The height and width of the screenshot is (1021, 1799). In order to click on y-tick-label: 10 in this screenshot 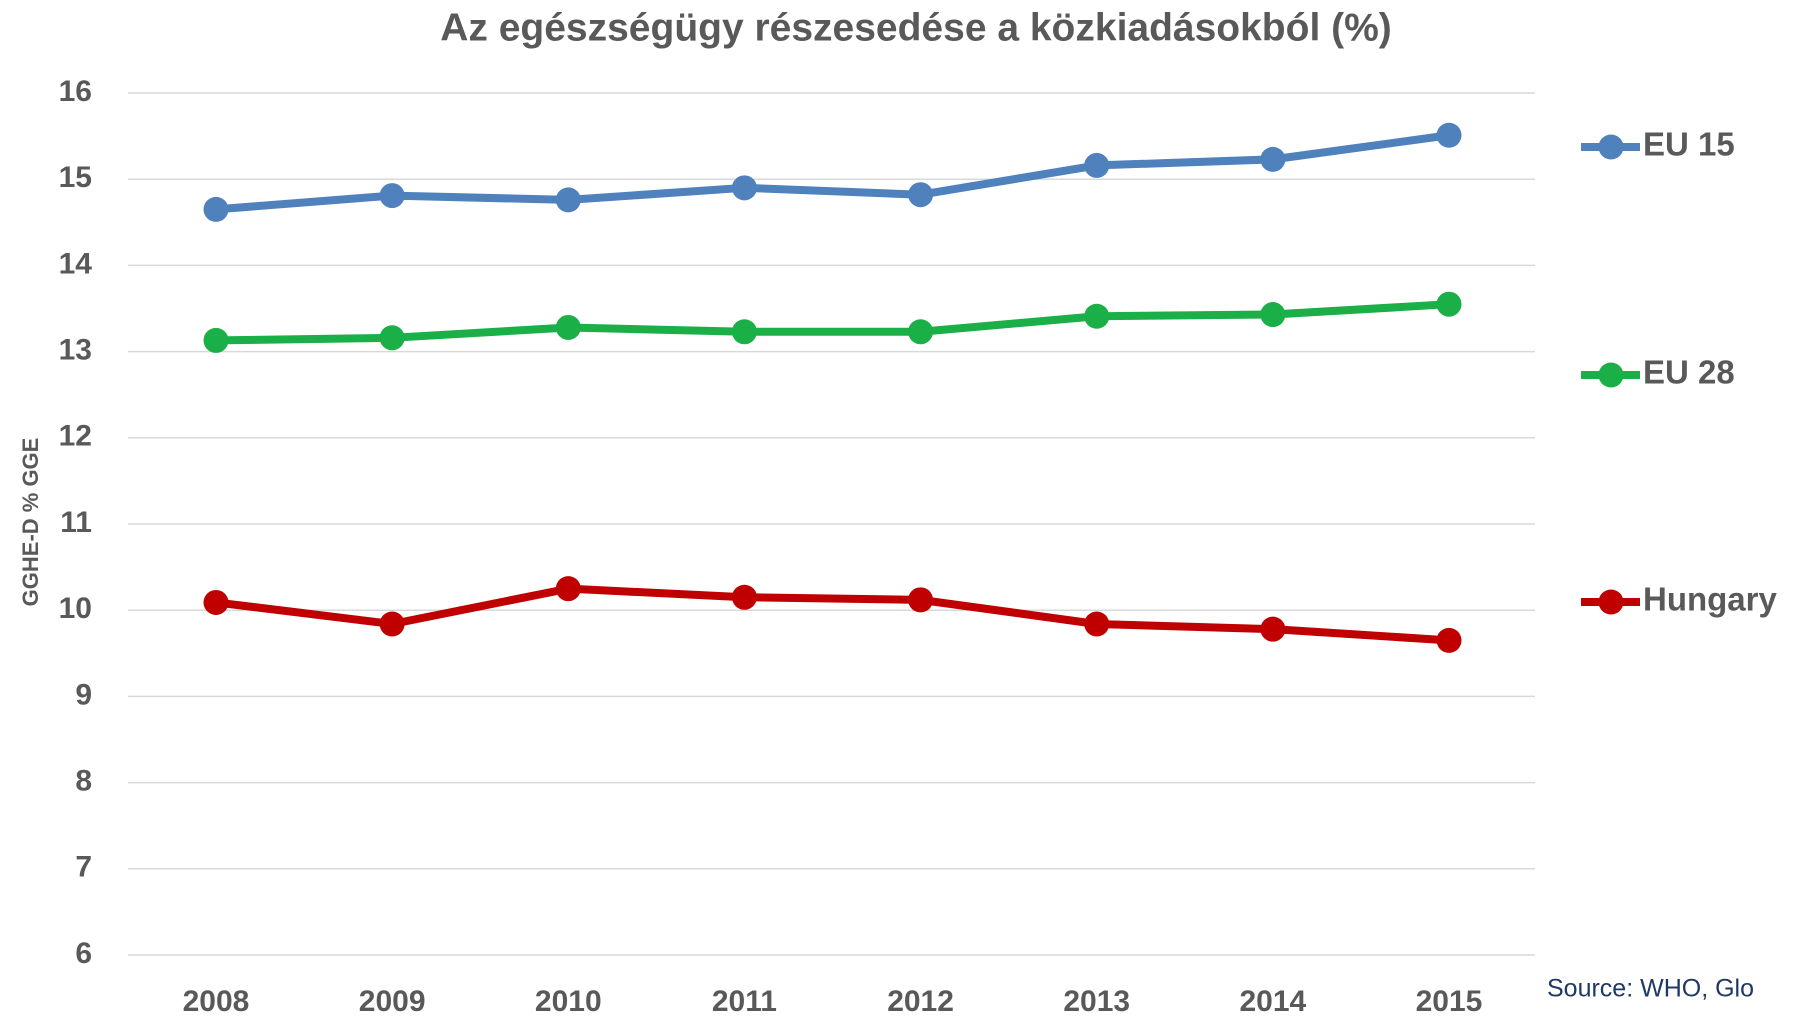, I will do `click(75, 608)`.